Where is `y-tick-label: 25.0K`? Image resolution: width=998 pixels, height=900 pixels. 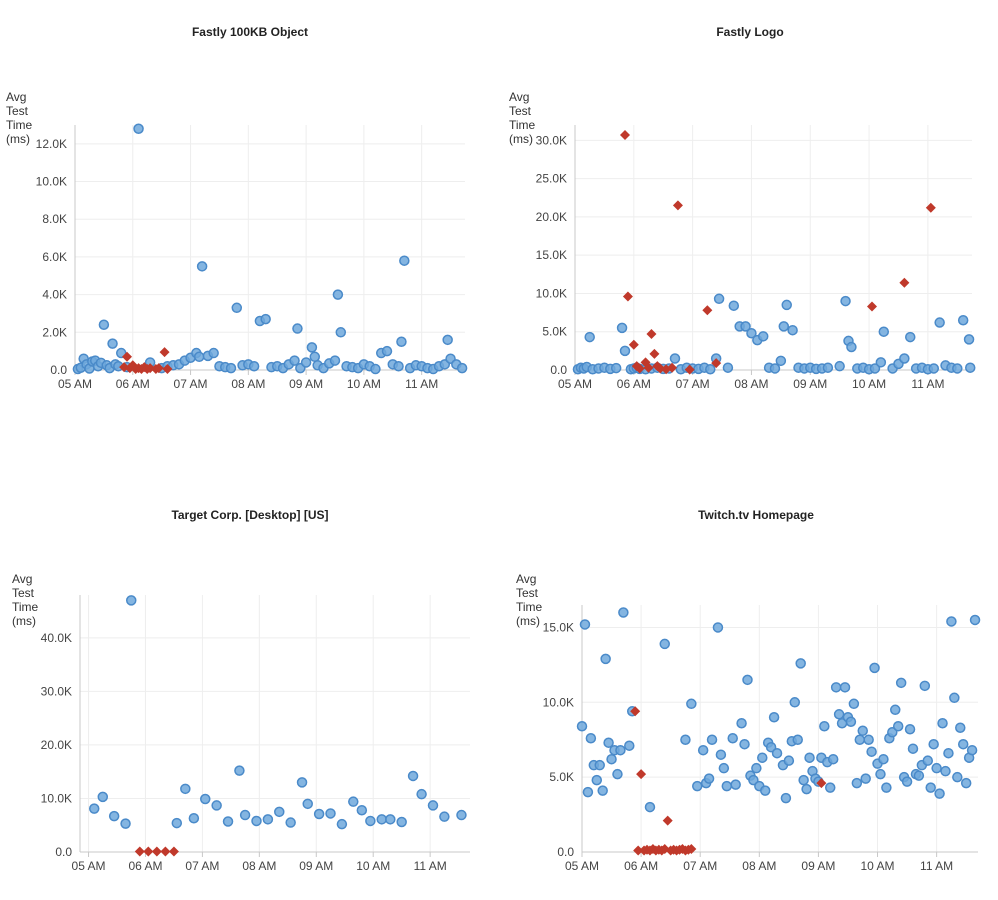
y-tick-label: 25.0K is located at coordinates (551, 179).